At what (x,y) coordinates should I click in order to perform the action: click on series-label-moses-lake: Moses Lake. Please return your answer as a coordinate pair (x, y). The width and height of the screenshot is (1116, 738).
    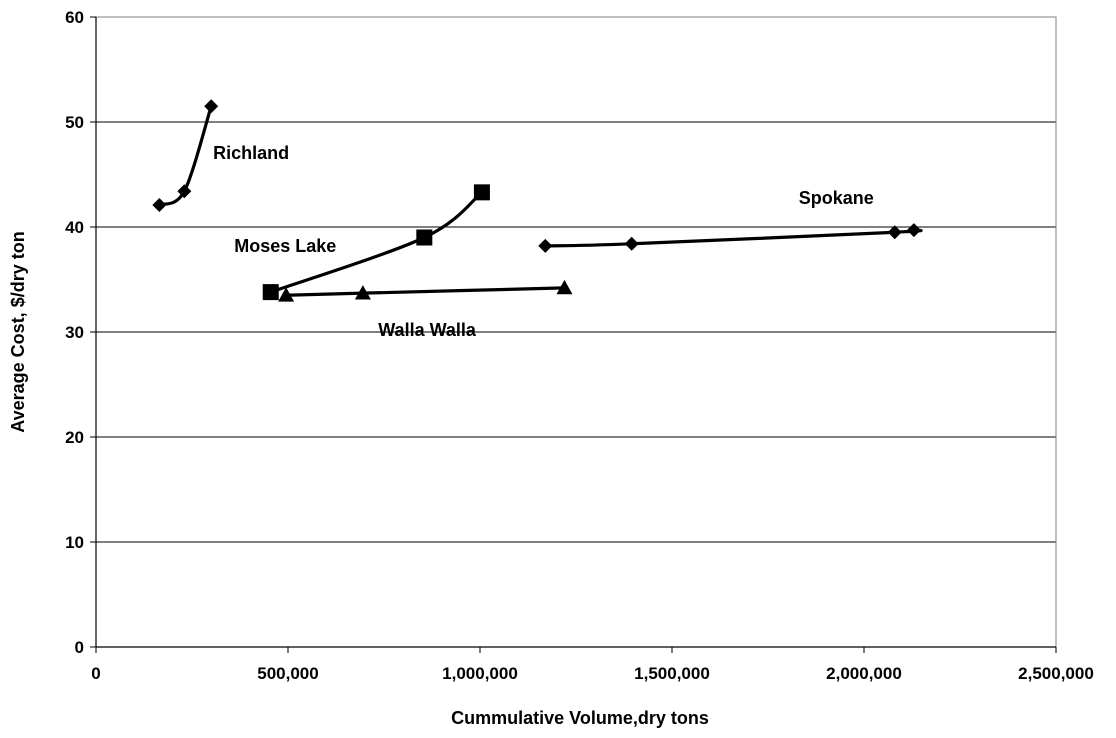
    Looking at the image, I should click on (285, 246).